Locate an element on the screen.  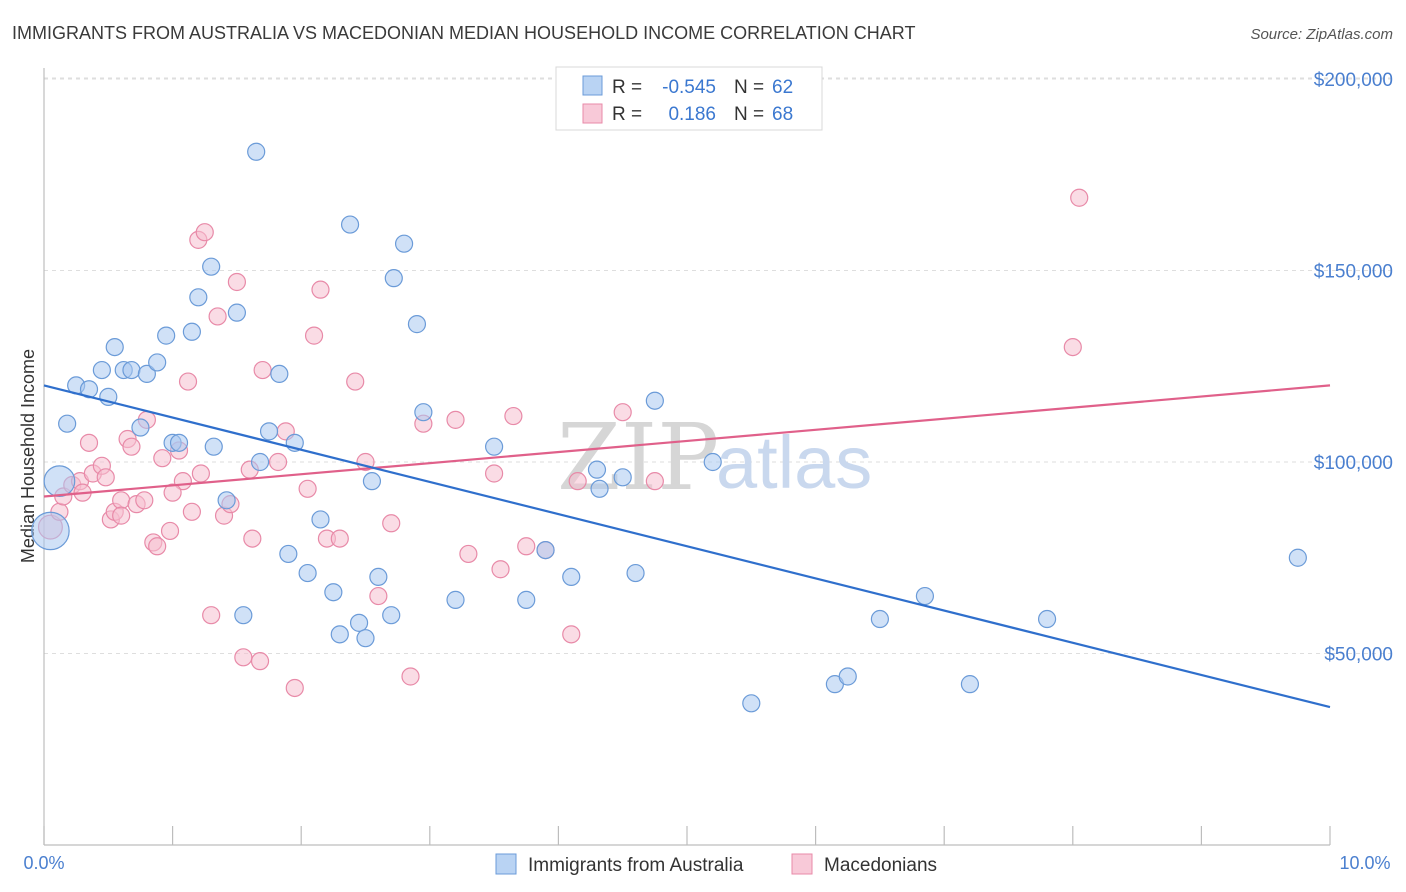
trend-line-macedonians is located at coordinates (687, 441).